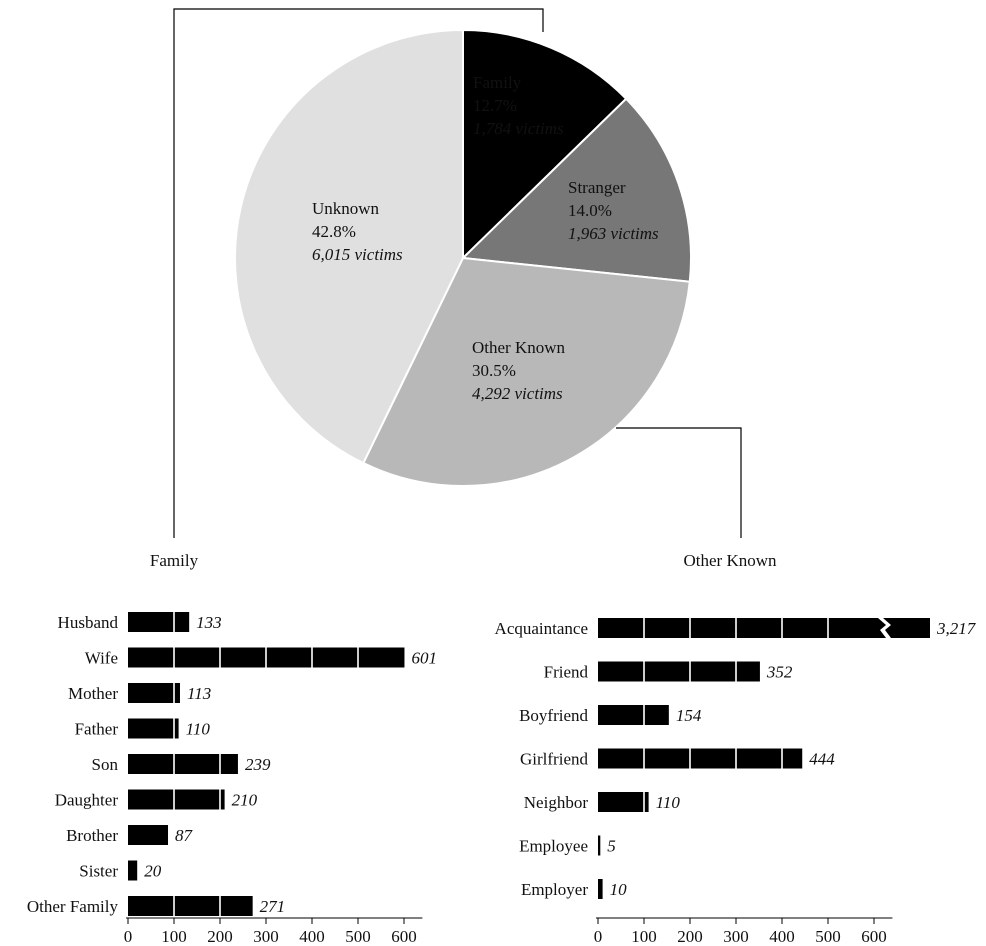 The image size is (986, 946). Describe the element at coordinates (101, 658) in the screenshot. I see `bar-label-wife: Wife` at that location.